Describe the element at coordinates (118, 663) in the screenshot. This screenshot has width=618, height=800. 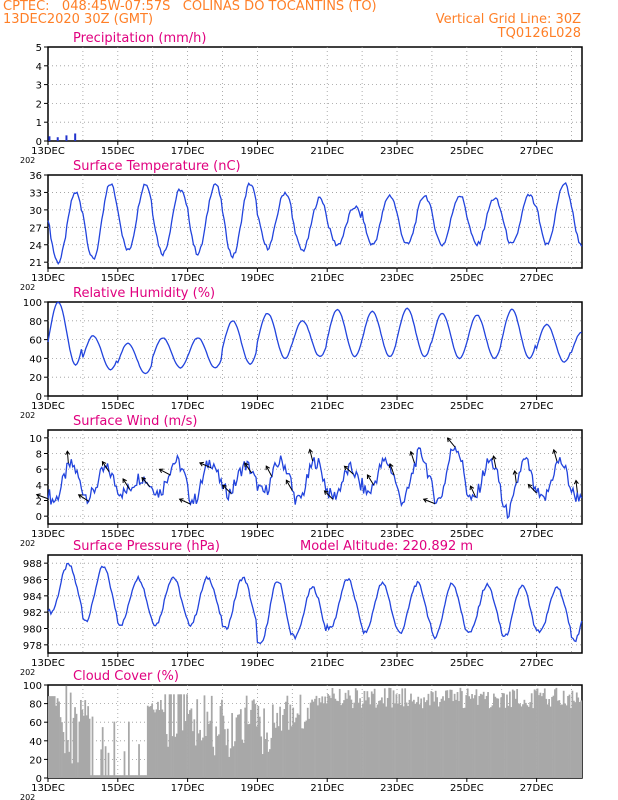
I see `x-tick-label: 15DEC` at that location.